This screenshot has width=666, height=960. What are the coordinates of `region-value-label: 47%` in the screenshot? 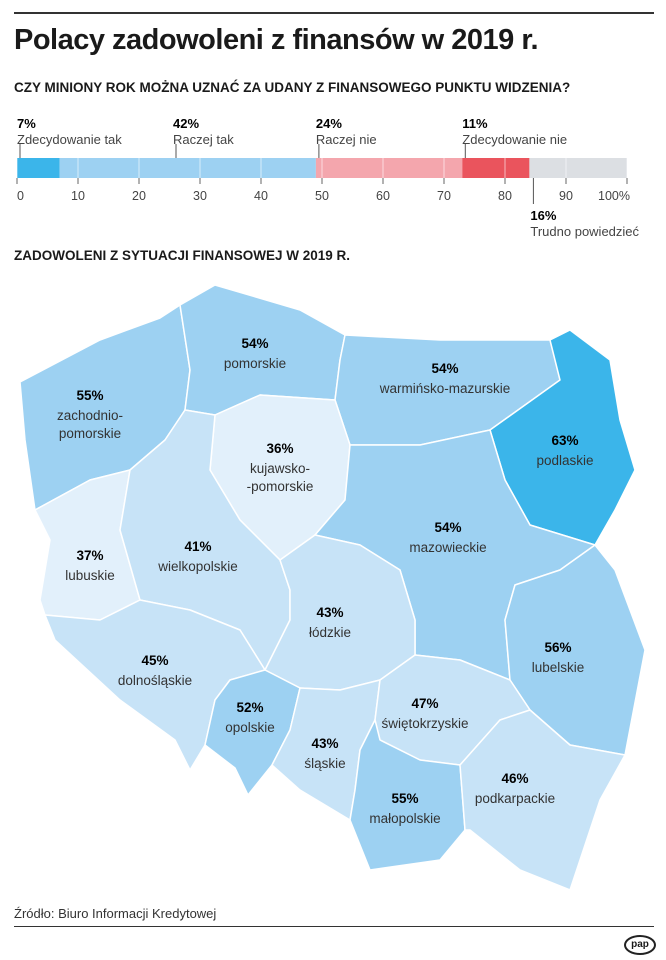 It's located at (424, 703).